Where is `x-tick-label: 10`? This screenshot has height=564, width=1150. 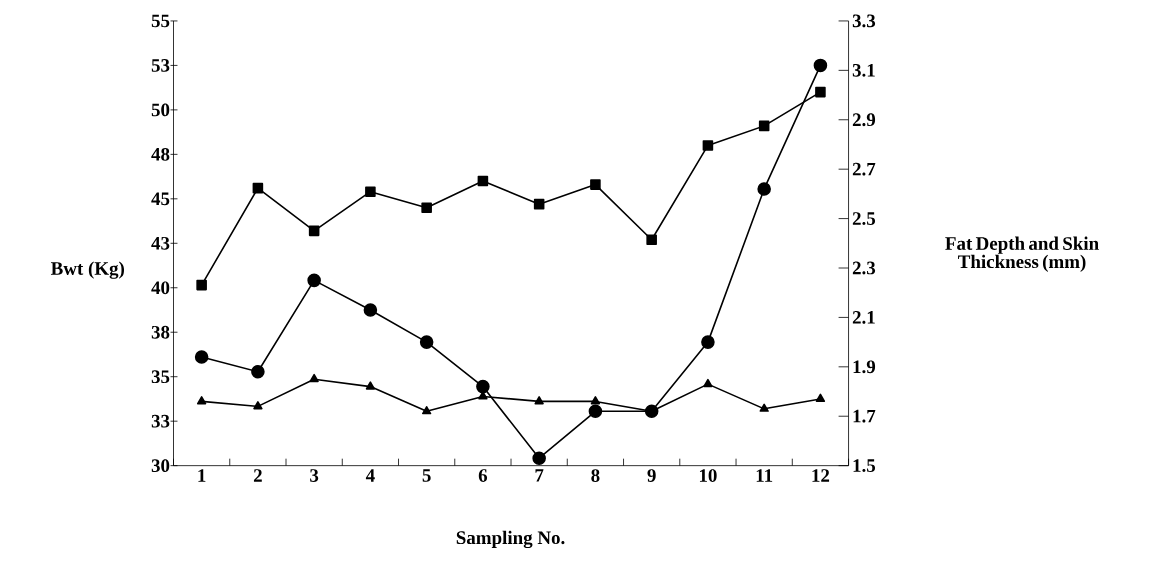
x-tick-label: 10 is located at coordinates (708, 475).